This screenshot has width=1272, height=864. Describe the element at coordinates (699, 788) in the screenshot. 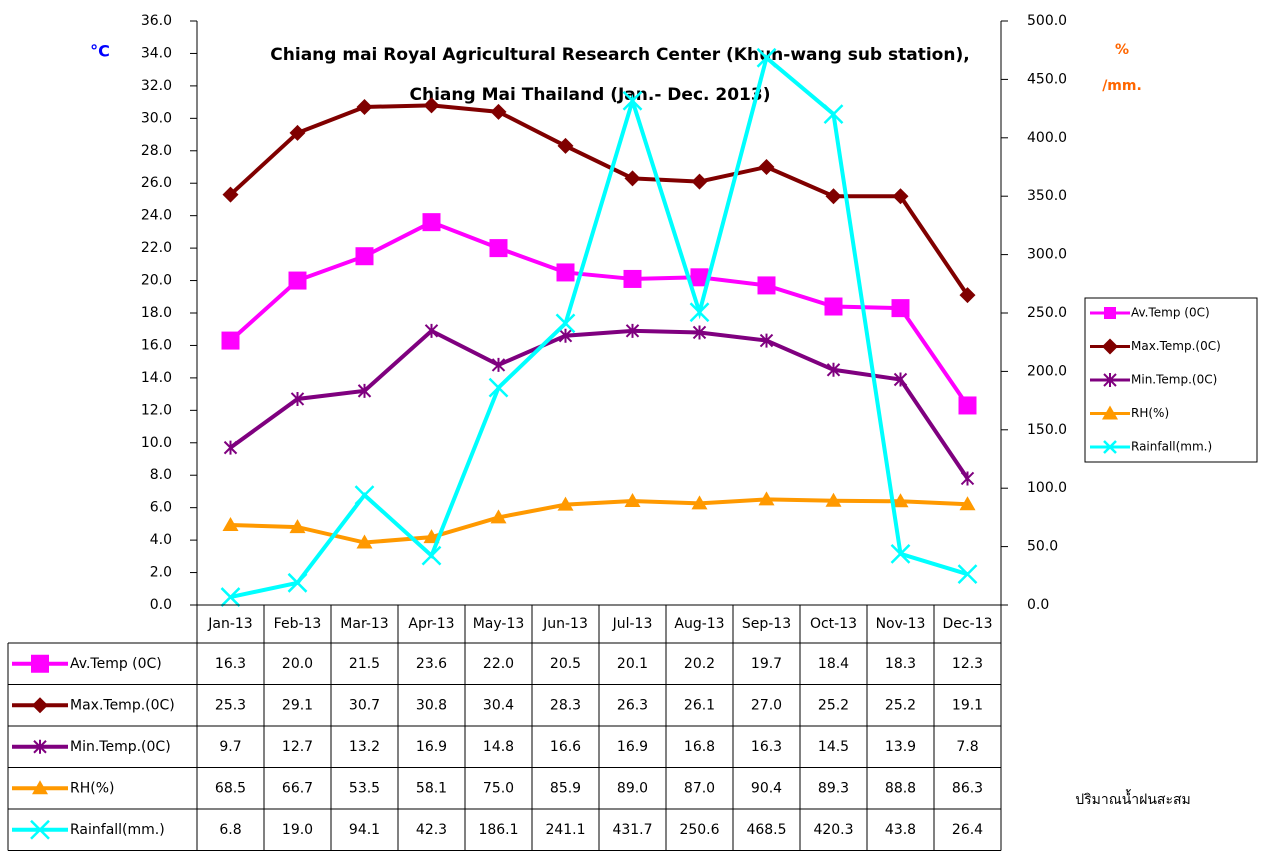

I see `table-value: 87.0` at that location.